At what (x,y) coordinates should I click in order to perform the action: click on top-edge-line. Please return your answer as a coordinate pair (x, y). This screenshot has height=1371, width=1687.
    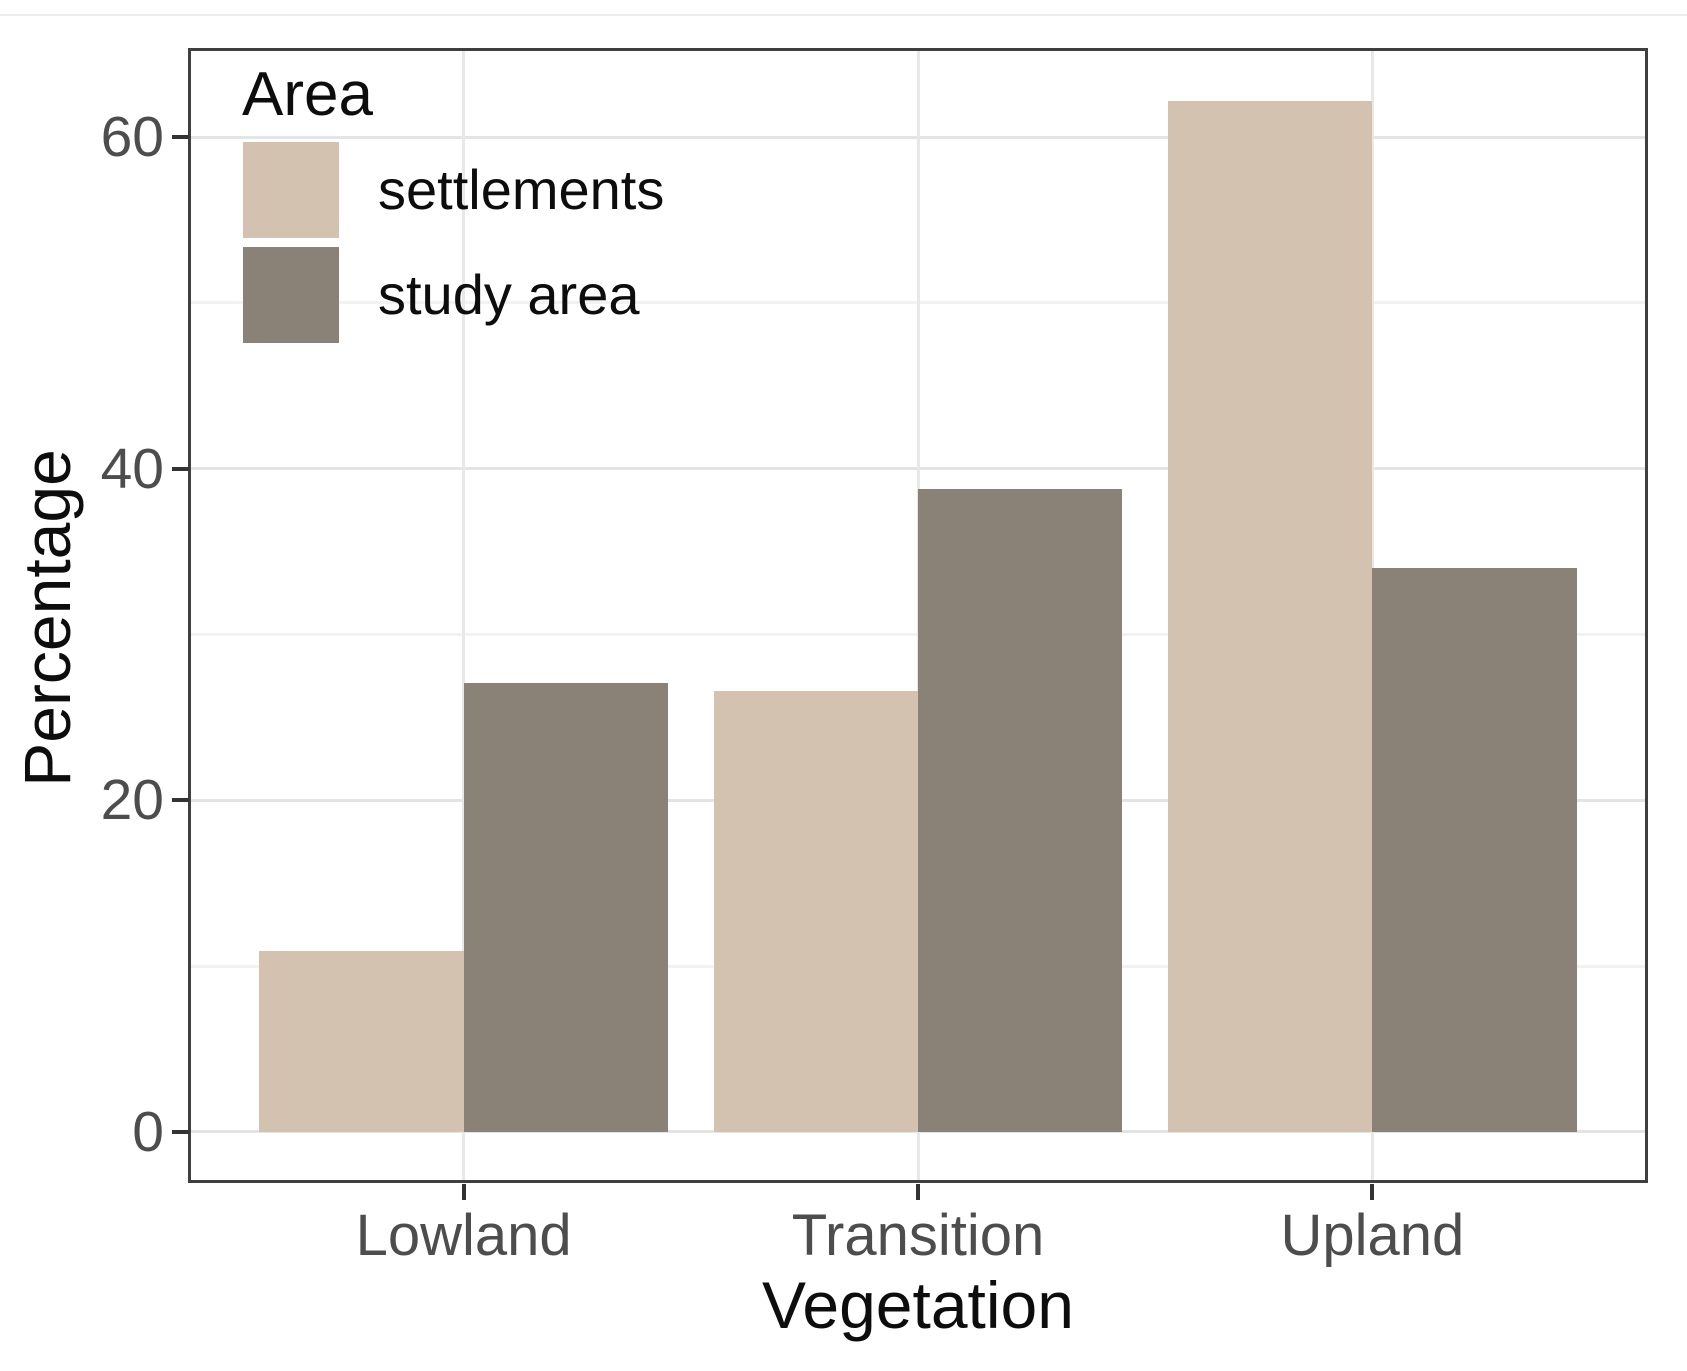
    Looking at the image, I should click on (843, 15).